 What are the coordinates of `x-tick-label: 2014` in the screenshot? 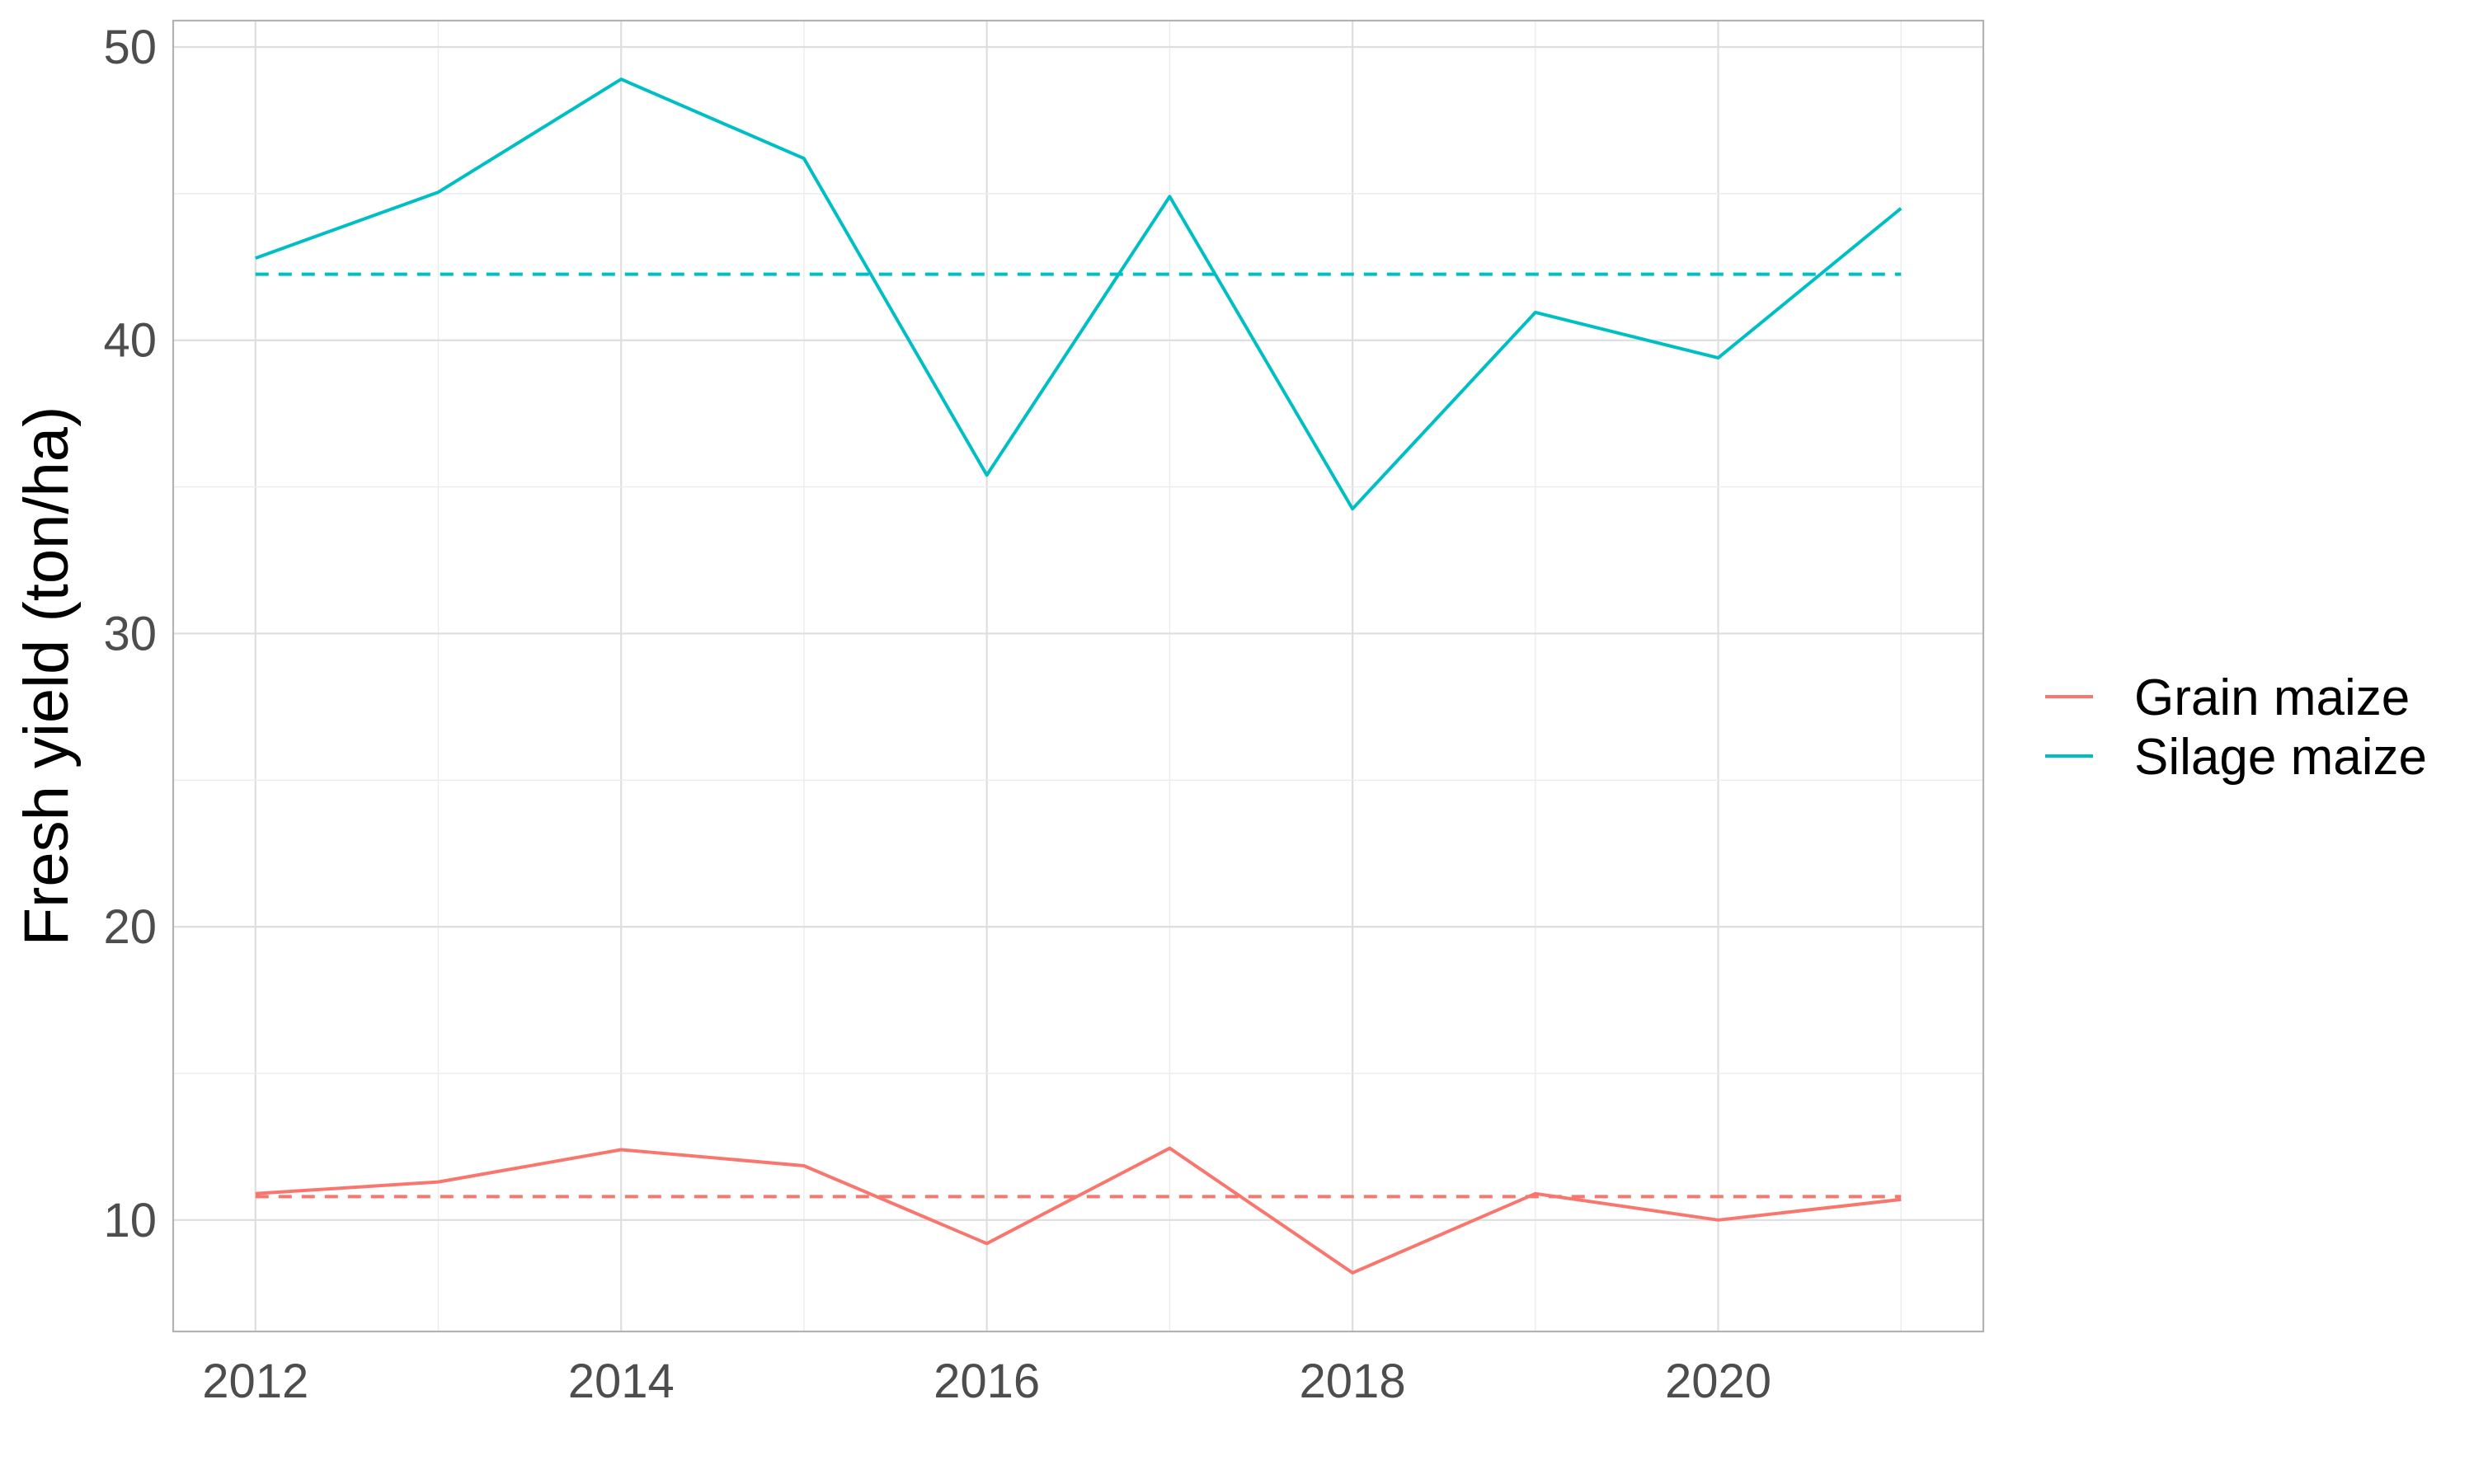 It's located at (621, 1381).